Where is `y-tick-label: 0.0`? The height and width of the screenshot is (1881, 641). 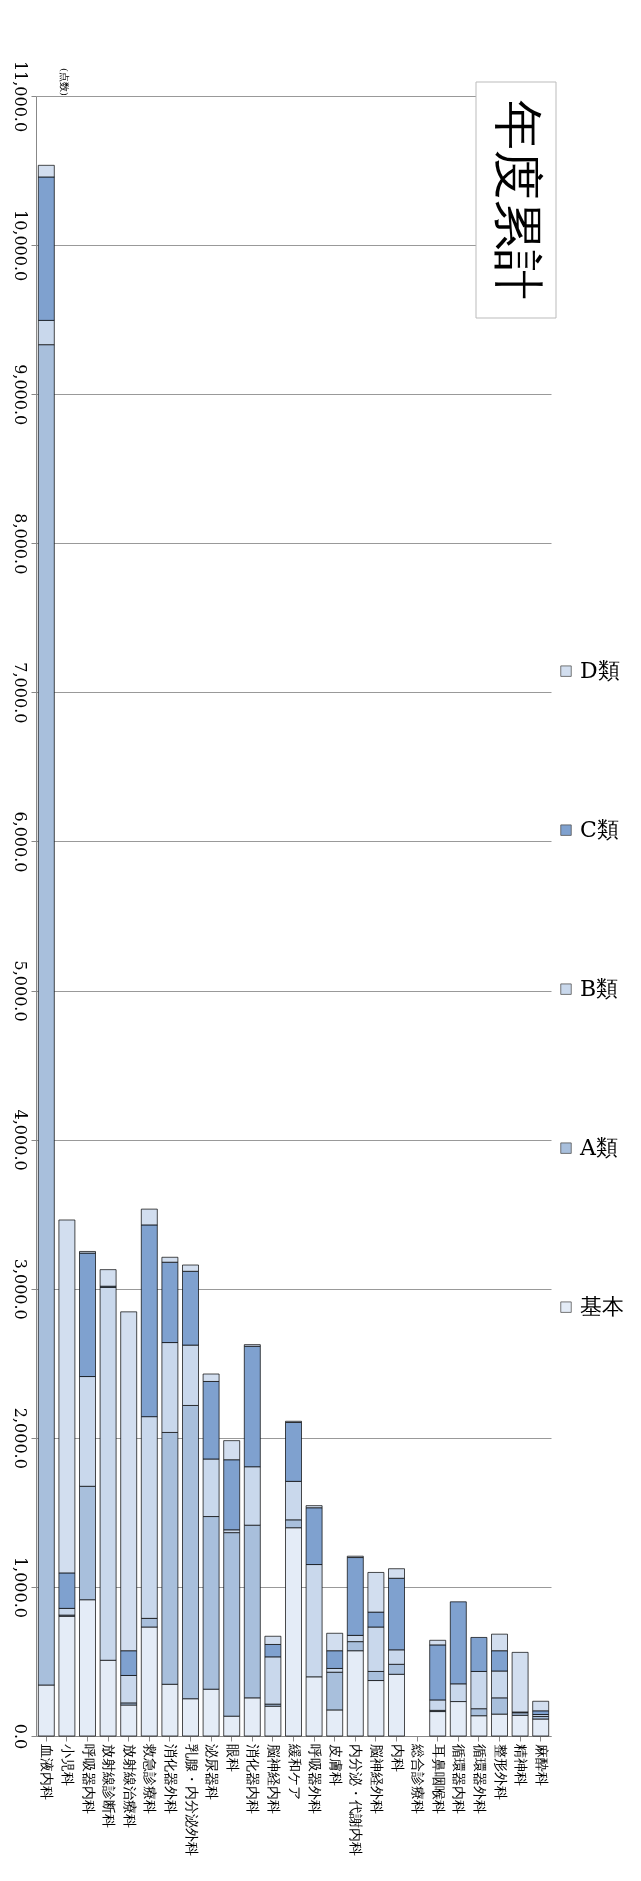 y-tick-label: 0.0 is located at coordinates (20, 1736).